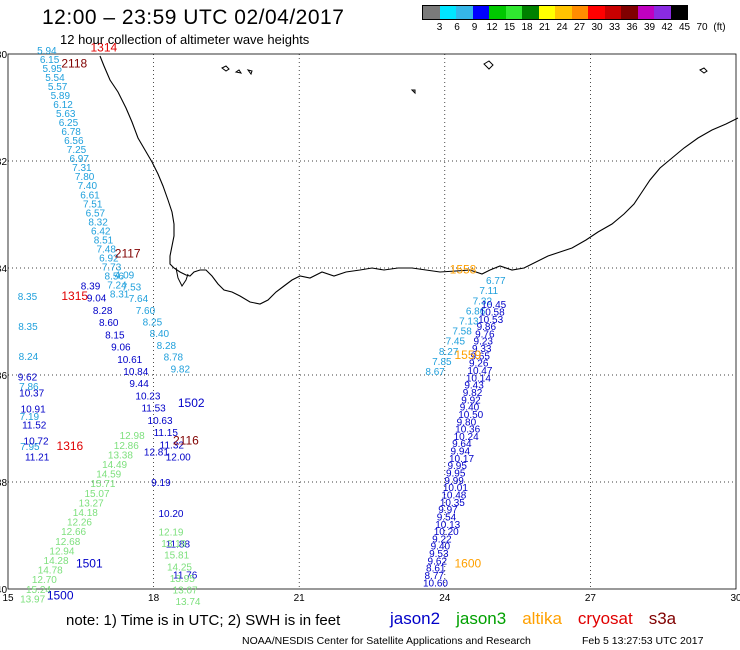 This screenshot has height=650, width=740. I want to click on wave-height-value: 10.58, so click(492, 312).